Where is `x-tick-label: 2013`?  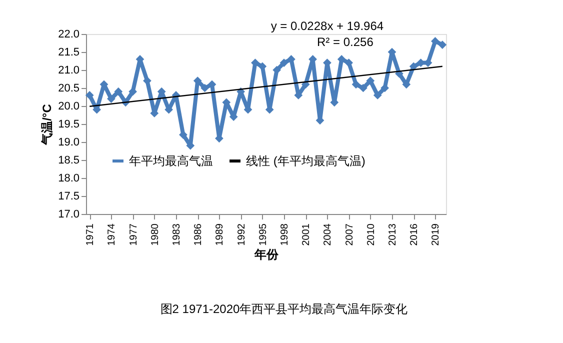 x-tick-label: 2013 is located at coordinates (393, 234).